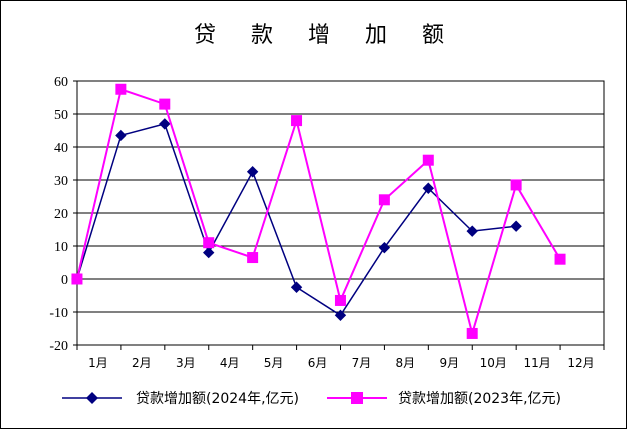  Describe the element at coordinates (98, 363) in the screenshot. I see `x-tick-label: 1月` at that location.